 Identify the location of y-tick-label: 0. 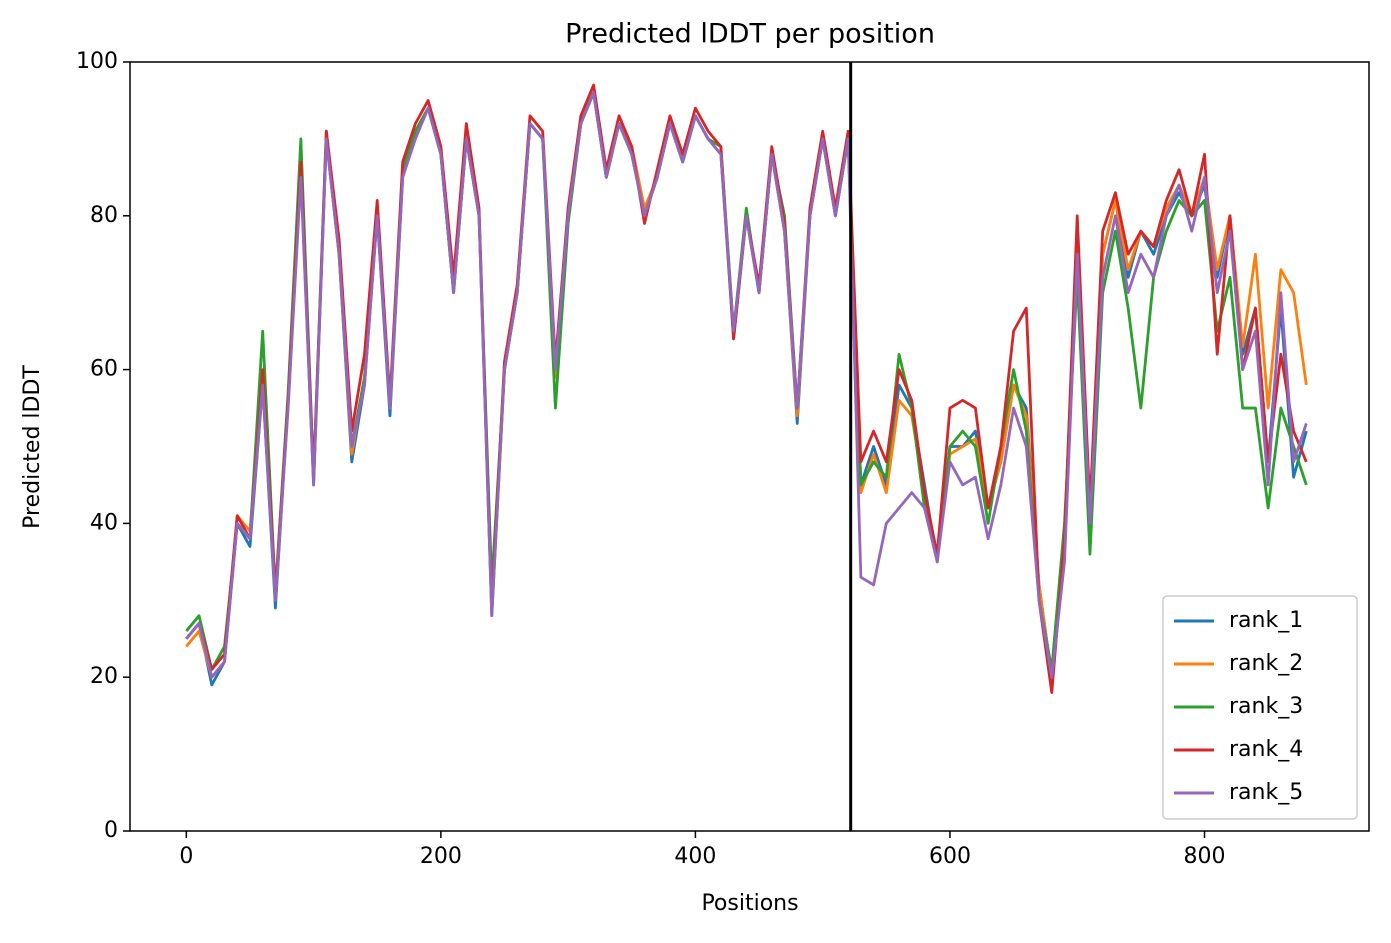
(111, 830).